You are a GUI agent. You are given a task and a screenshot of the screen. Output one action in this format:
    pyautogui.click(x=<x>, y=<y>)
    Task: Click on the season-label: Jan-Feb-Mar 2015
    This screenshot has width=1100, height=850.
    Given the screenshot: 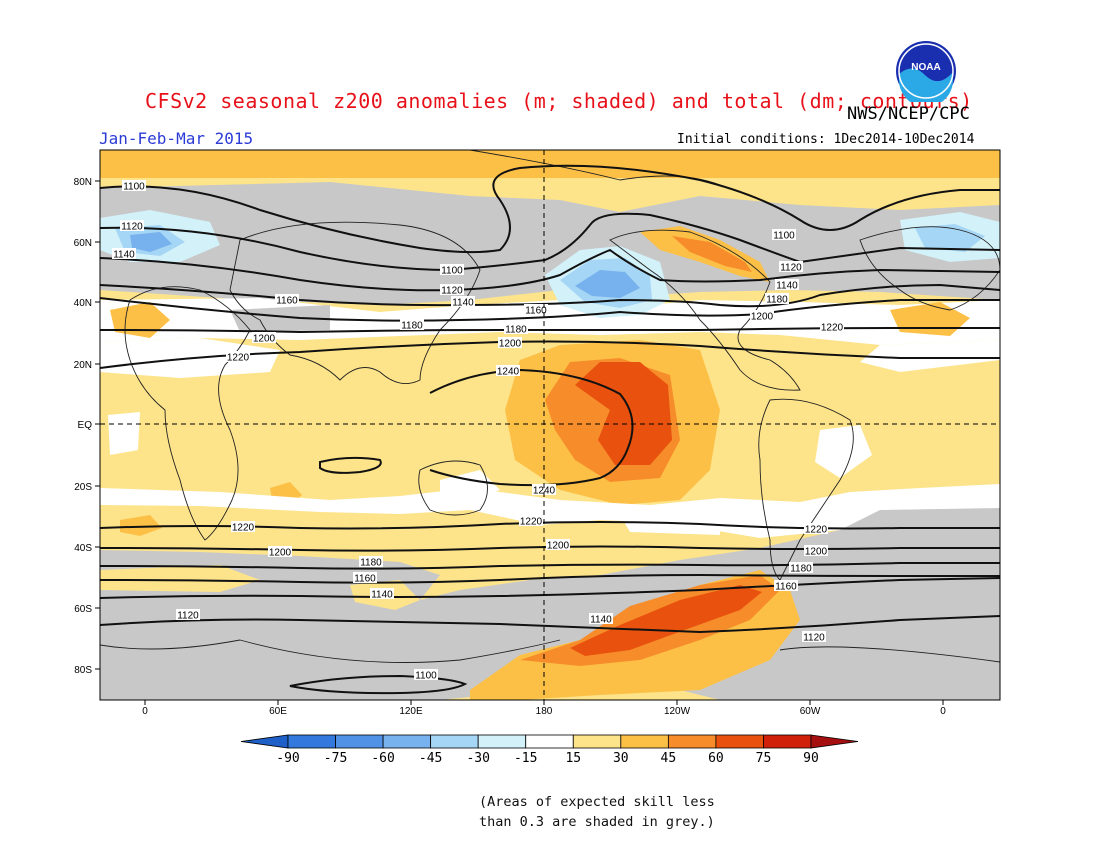 What is the action you would take?
    pyautogui.click(x=176, y=138)
    